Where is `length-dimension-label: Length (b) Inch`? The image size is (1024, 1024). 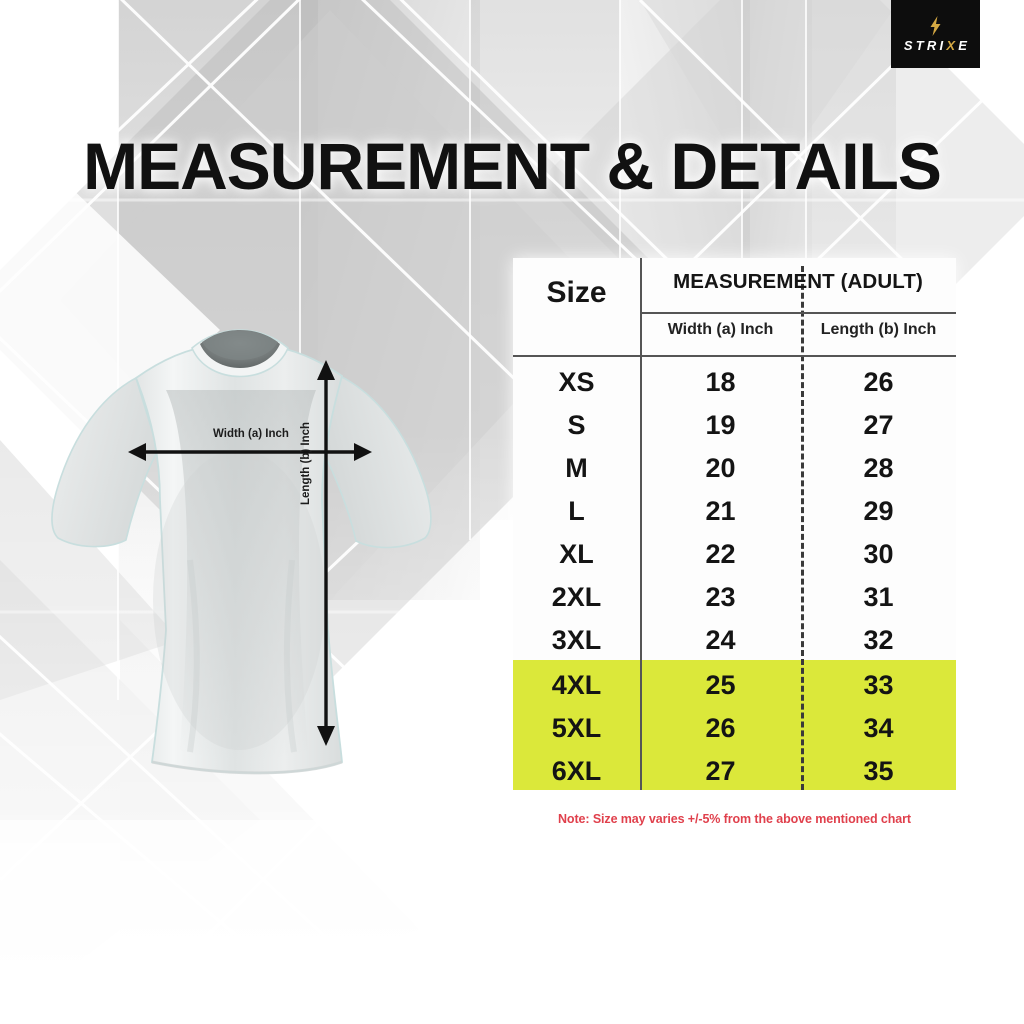 length-dimension-label: Length (b) Inch is located at coordinates (306, 463).